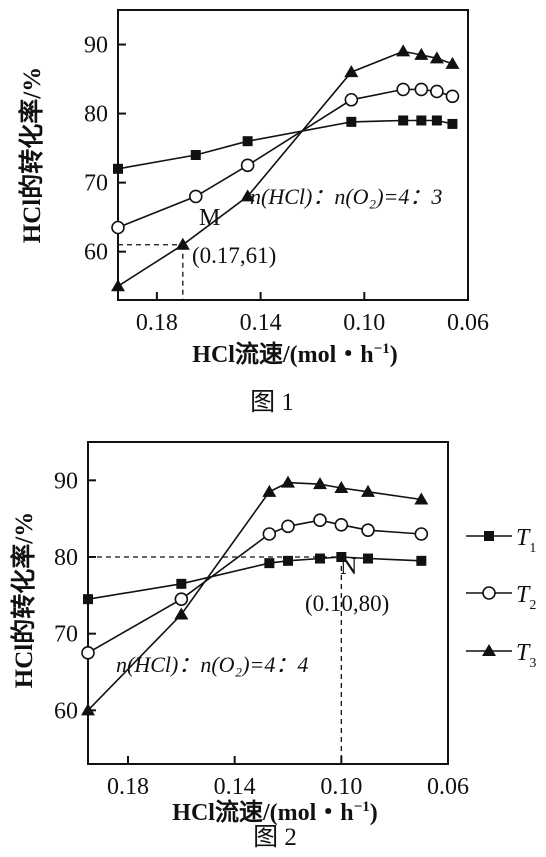  Describe the element at coordinates (96, 184) in the screenshot. I see `chart-1-y-tick-label-1: 70` at that location.